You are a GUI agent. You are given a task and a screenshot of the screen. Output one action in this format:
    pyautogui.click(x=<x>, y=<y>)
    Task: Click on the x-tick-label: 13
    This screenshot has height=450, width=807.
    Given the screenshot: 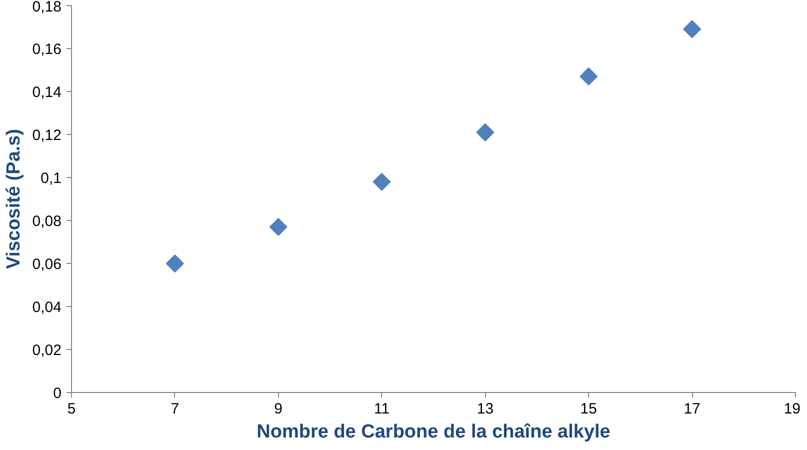 What is the action you would take?
    pyautogui.click(x=485, y=409)
    